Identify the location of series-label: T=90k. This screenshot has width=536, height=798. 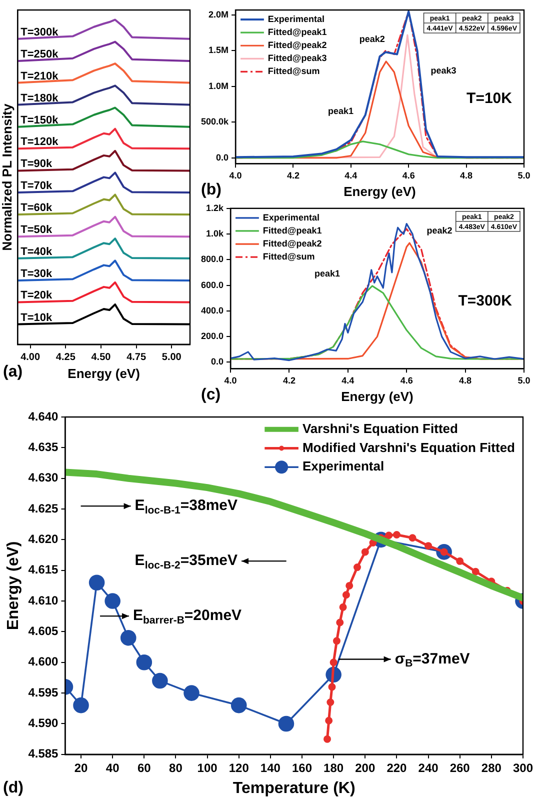
(36, 164).